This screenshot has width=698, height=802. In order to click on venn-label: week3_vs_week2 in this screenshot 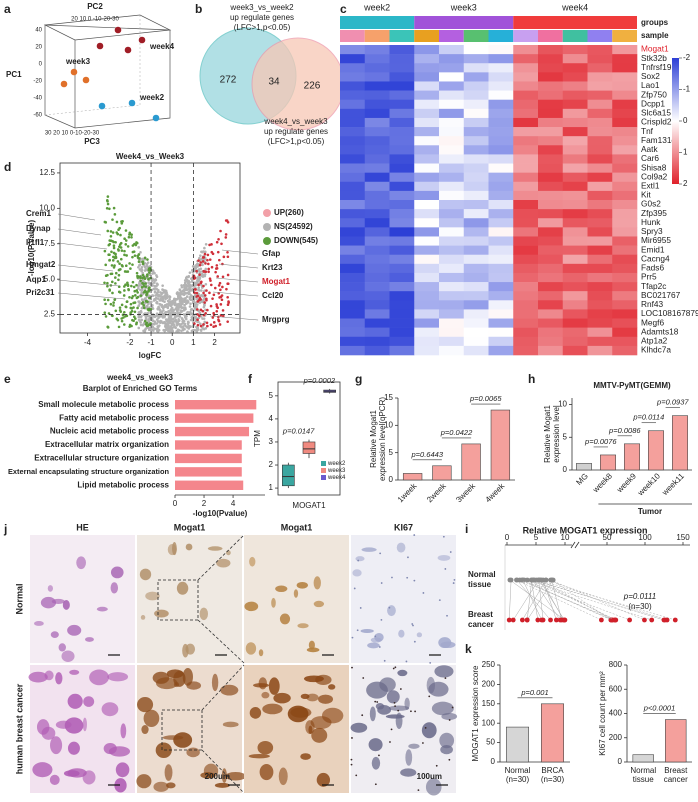, I will do `click(261, 7)`.